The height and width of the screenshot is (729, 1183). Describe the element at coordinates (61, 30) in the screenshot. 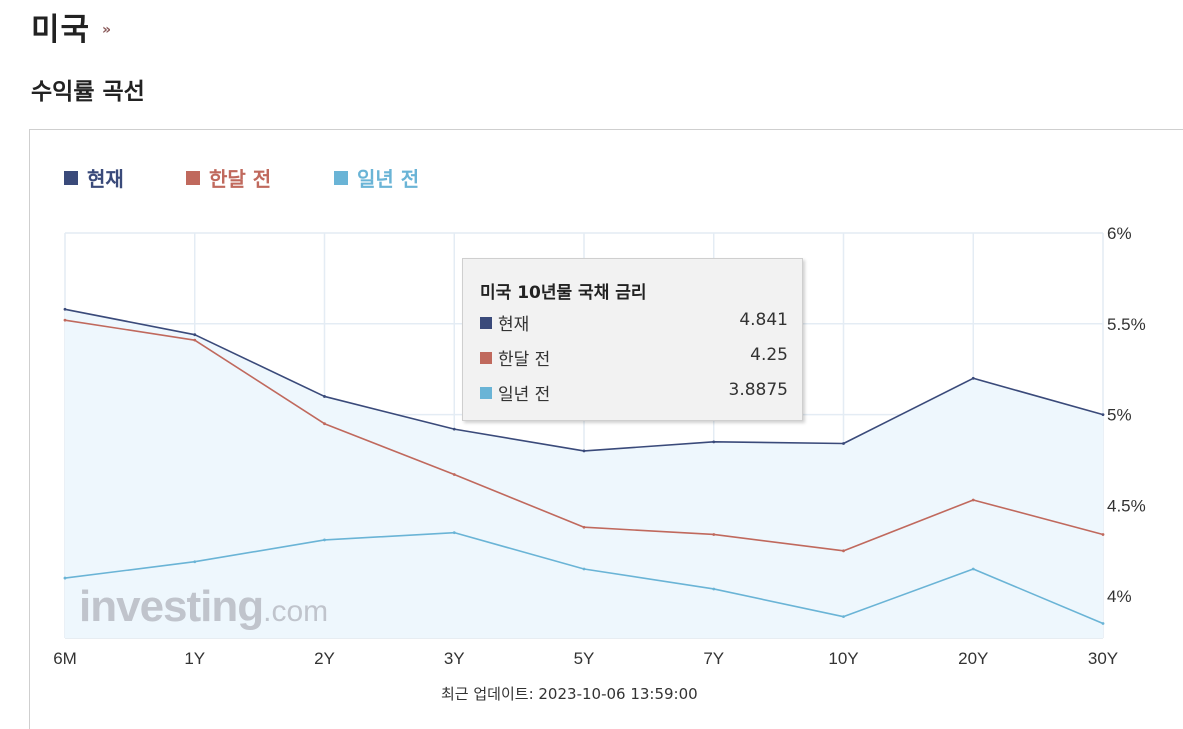

I see `page-title: 미국` at that location.